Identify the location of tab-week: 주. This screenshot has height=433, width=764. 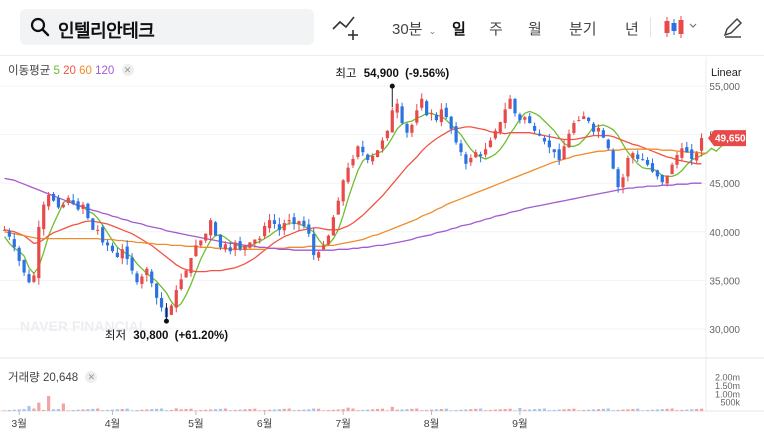
(496, 29).